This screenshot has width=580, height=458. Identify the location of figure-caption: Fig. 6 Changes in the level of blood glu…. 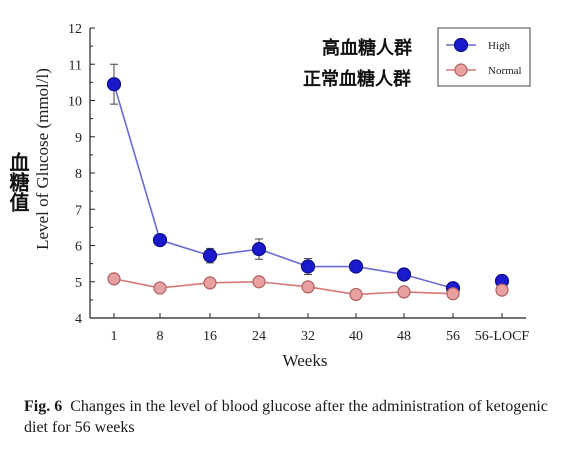
(294, 417).